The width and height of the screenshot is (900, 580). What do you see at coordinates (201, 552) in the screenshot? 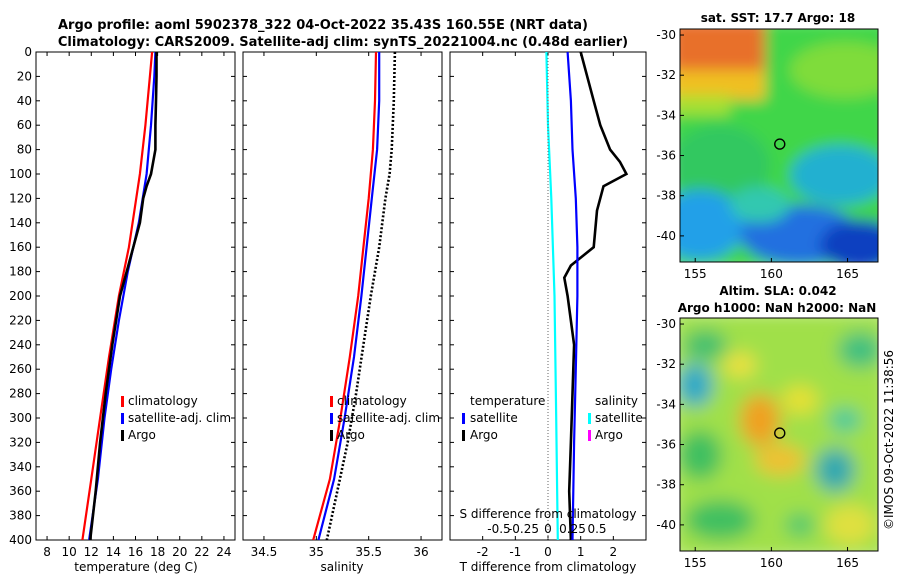
I see `x-tick-label: 22` at bounding box center [201, 552].